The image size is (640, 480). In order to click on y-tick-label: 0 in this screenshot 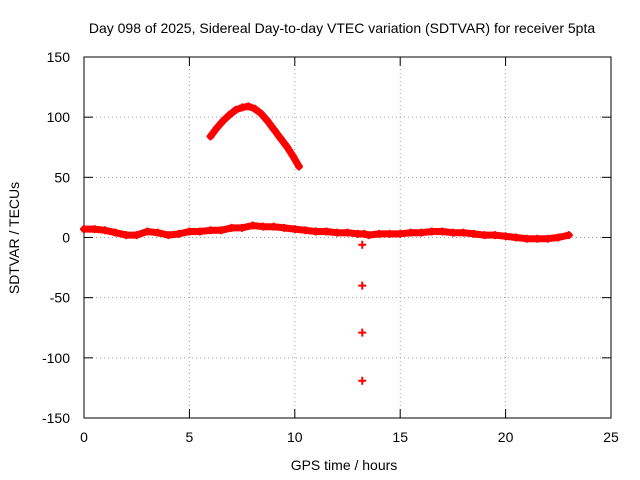, I will do `click(66, 238)`.